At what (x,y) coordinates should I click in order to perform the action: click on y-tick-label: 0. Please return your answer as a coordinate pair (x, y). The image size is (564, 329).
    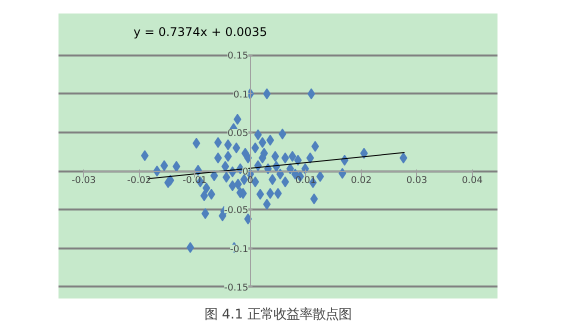
    Looking at the image, I should click on (245, 172).